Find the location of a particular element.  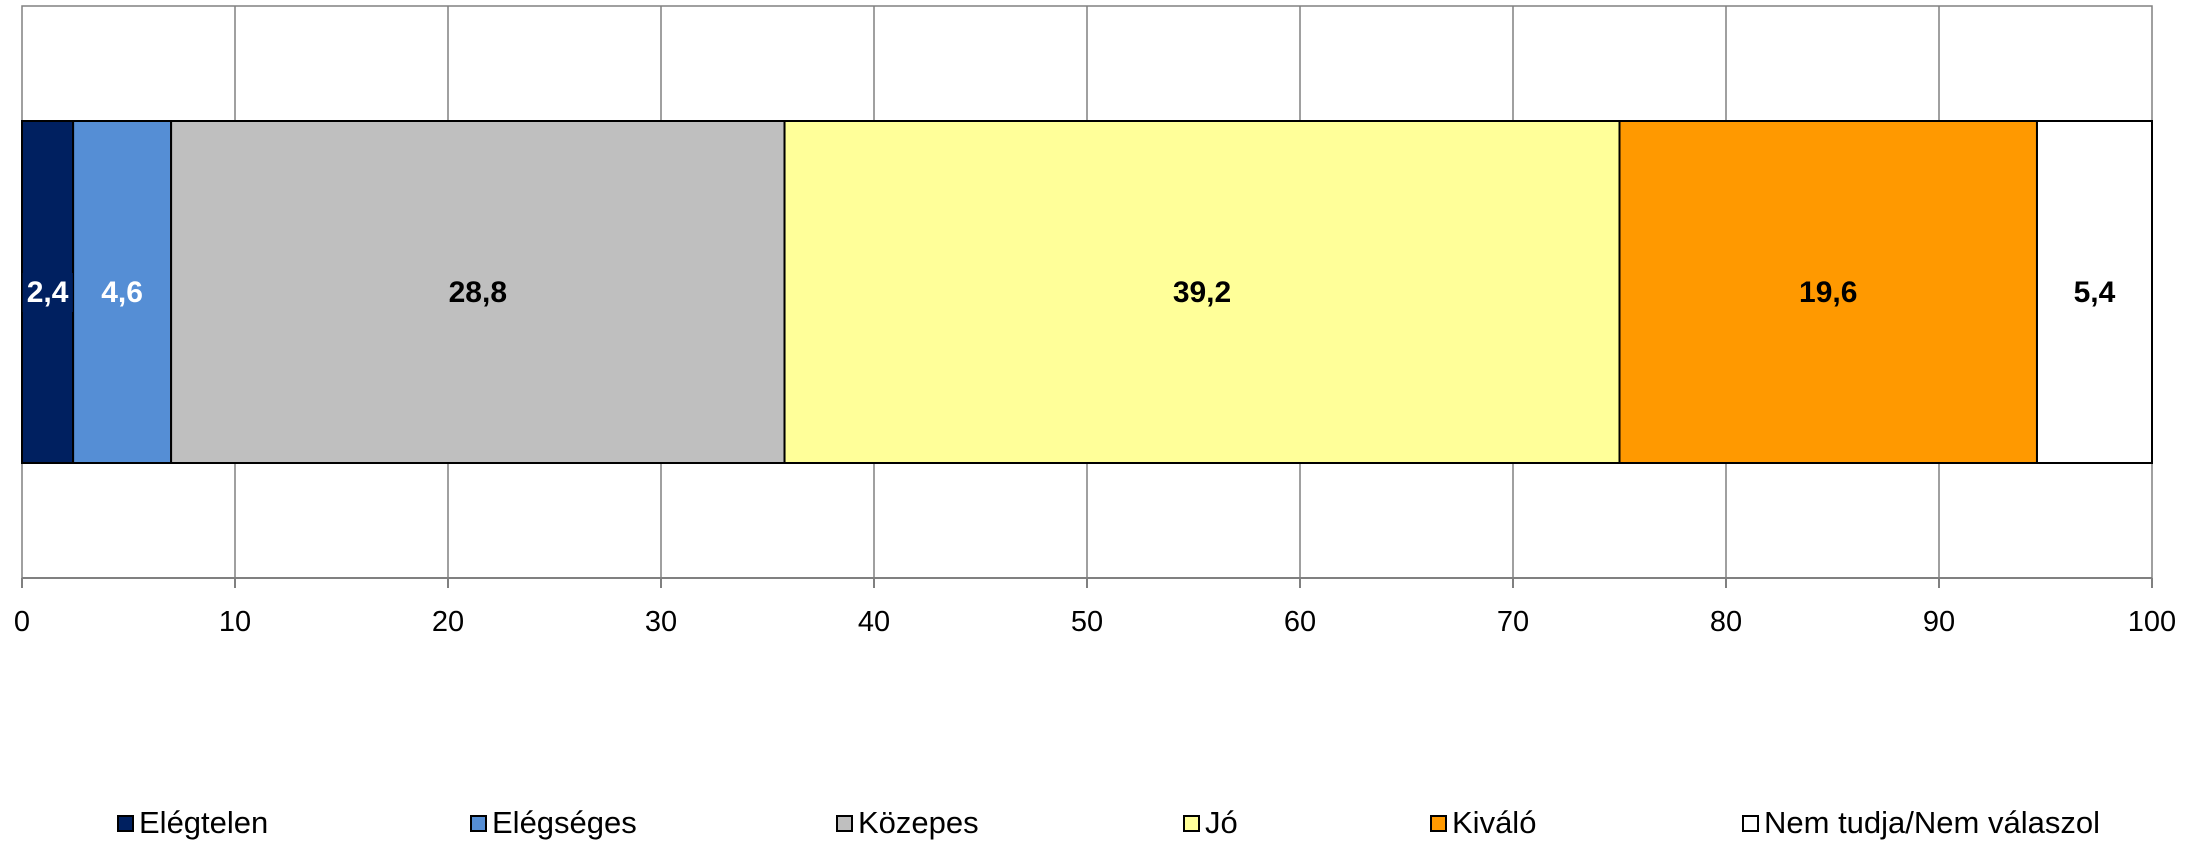

data-label-6: 5,4 is located at coordinates (2095, 292).